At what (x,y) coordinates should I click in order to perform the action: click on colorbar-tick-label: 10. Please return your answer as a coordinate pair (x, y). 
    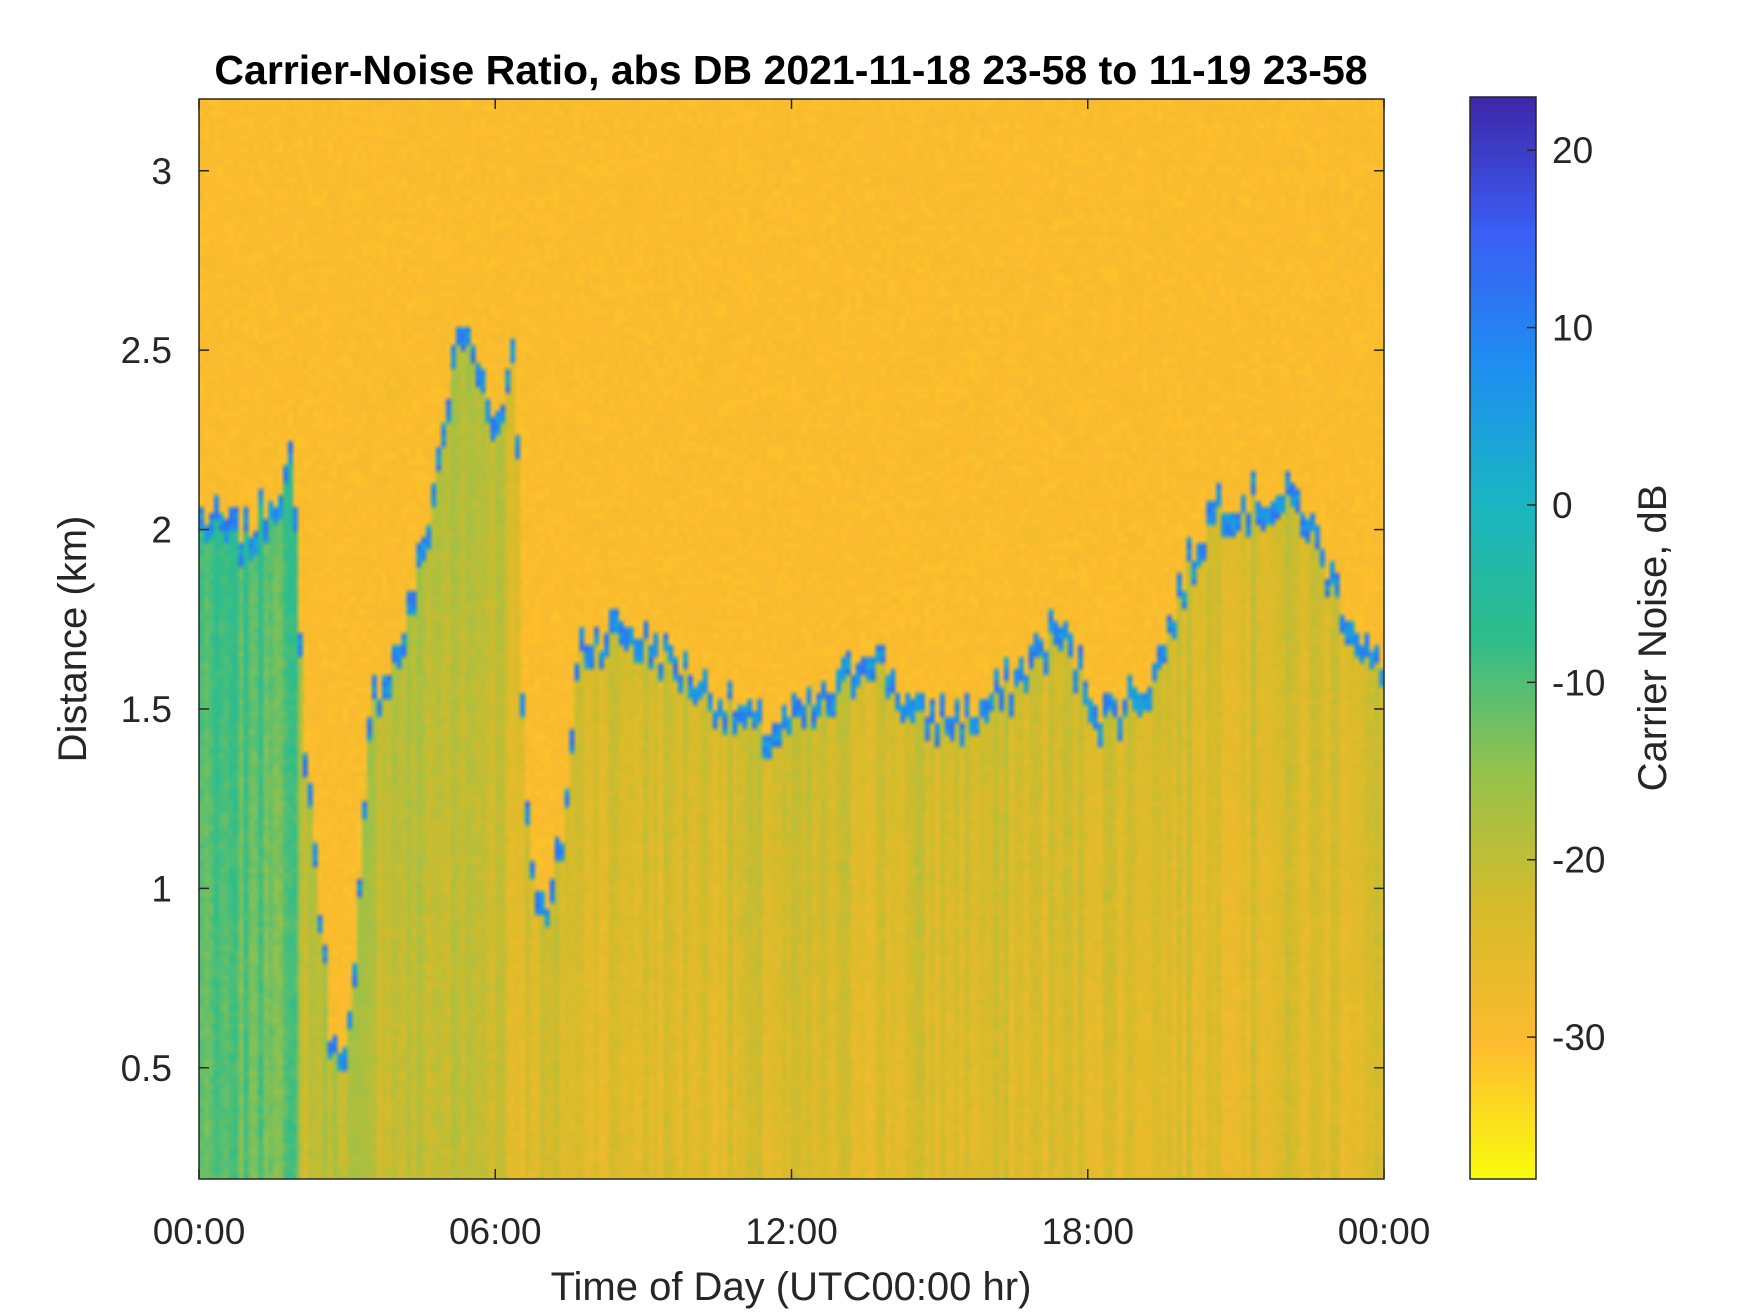
    Looking at the image, I should click on (1572, 328).